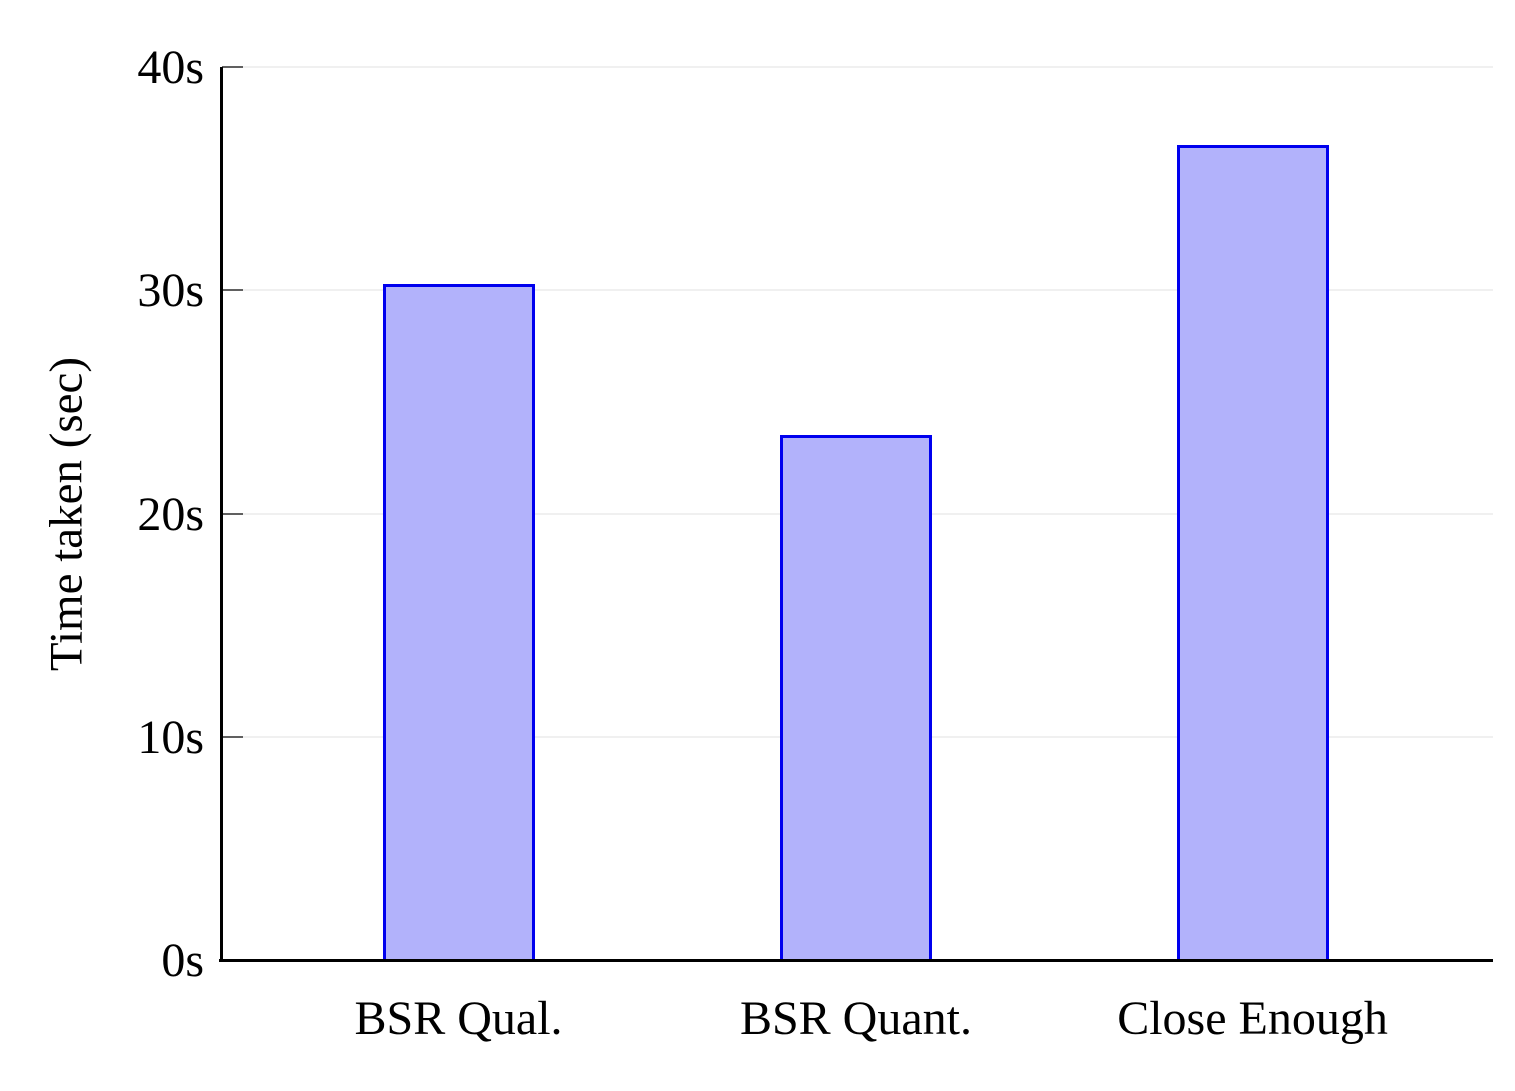 The height and width of the screenshot is (1091, 1515). Describe the element at coordinates (170, 514) in the screenshot. I see `y-tick-label-20s: 20s` at that location.